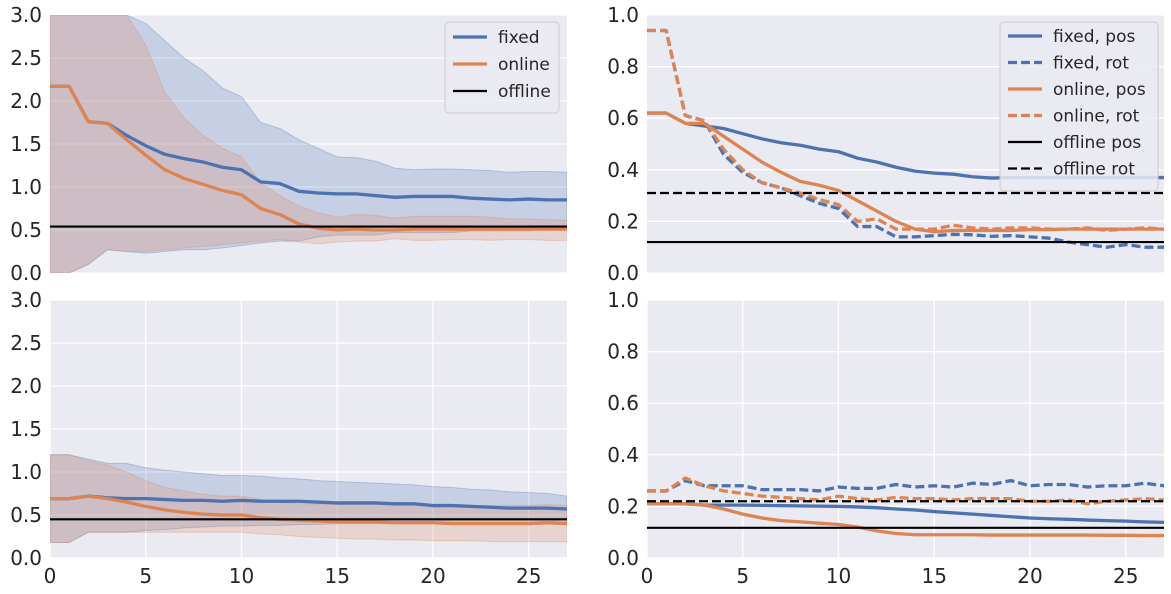 This screenshot has height=594, width=1171. I want to click on legend-label: online, so click(524, 65).